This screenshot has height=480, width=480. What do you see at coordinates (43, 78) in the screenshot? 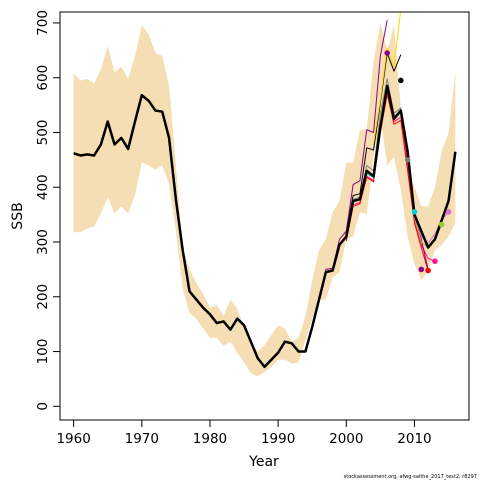
I see `y-tick-label-6: 600` at bounding box center [43, 78].